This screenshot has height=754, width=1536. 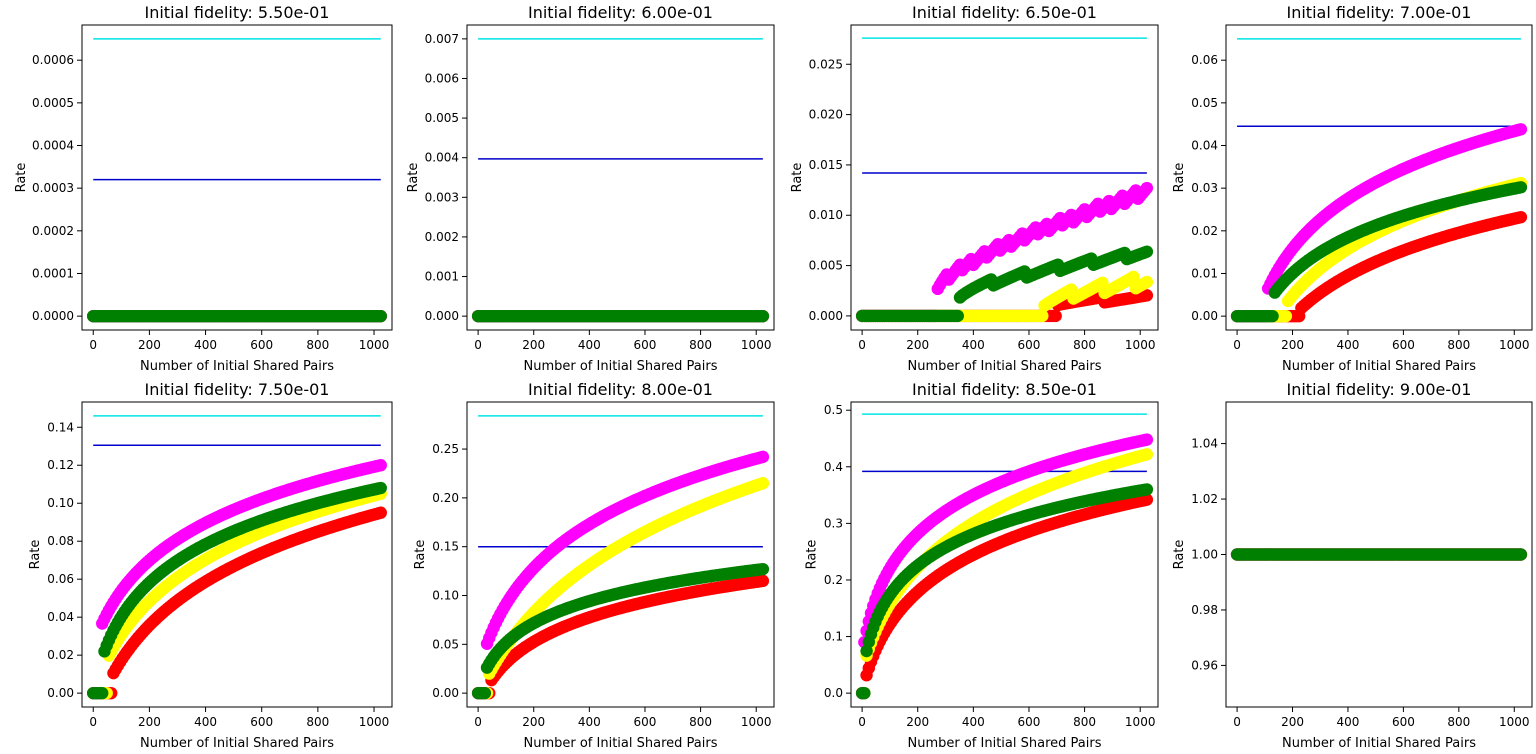 I want to click on y-tick-label: 0.03, so click(x=1204, y=188).